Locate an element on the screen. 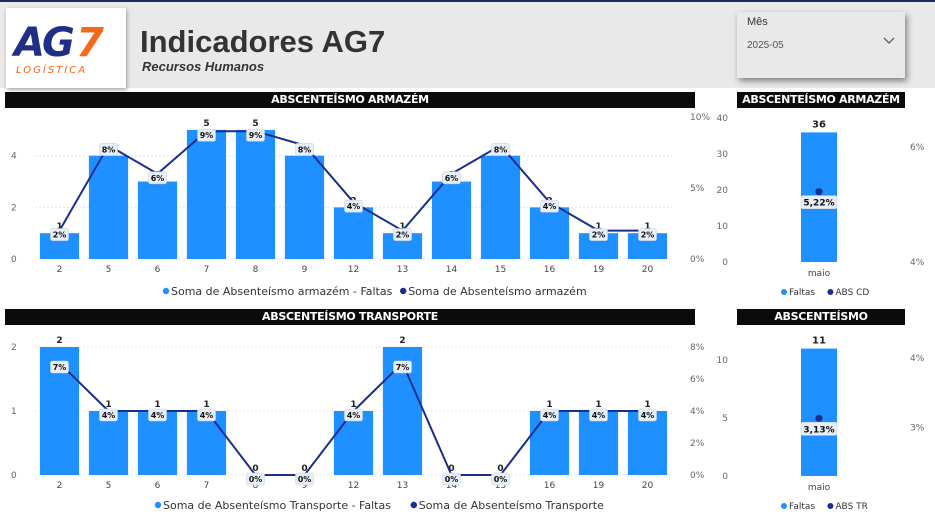 The image size is (935, 520). y-axis-tick-label: 10 is located at coordinates (723, 361).